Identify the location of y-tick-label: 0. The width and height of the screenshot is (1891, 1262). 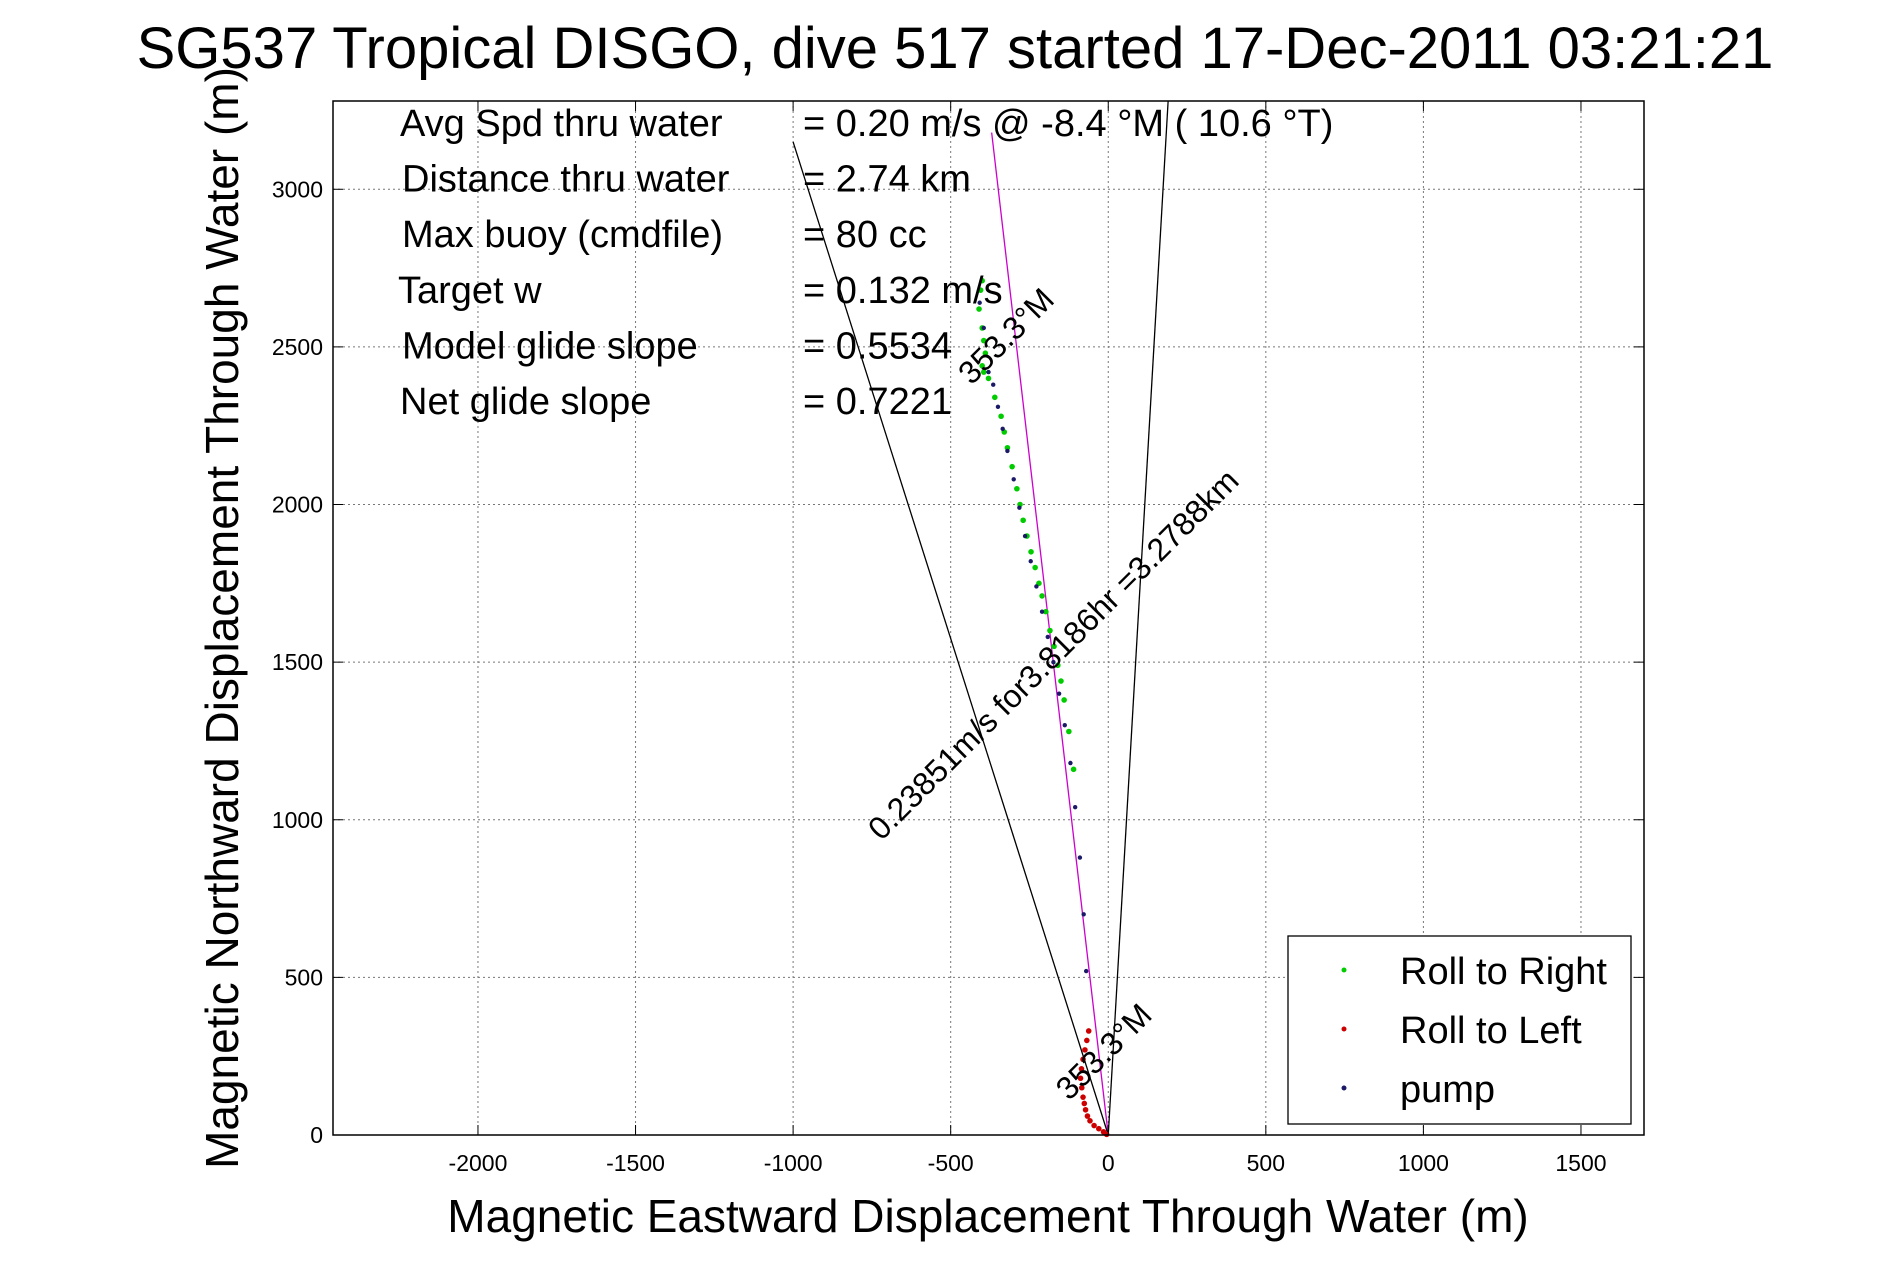
(316, 1135).